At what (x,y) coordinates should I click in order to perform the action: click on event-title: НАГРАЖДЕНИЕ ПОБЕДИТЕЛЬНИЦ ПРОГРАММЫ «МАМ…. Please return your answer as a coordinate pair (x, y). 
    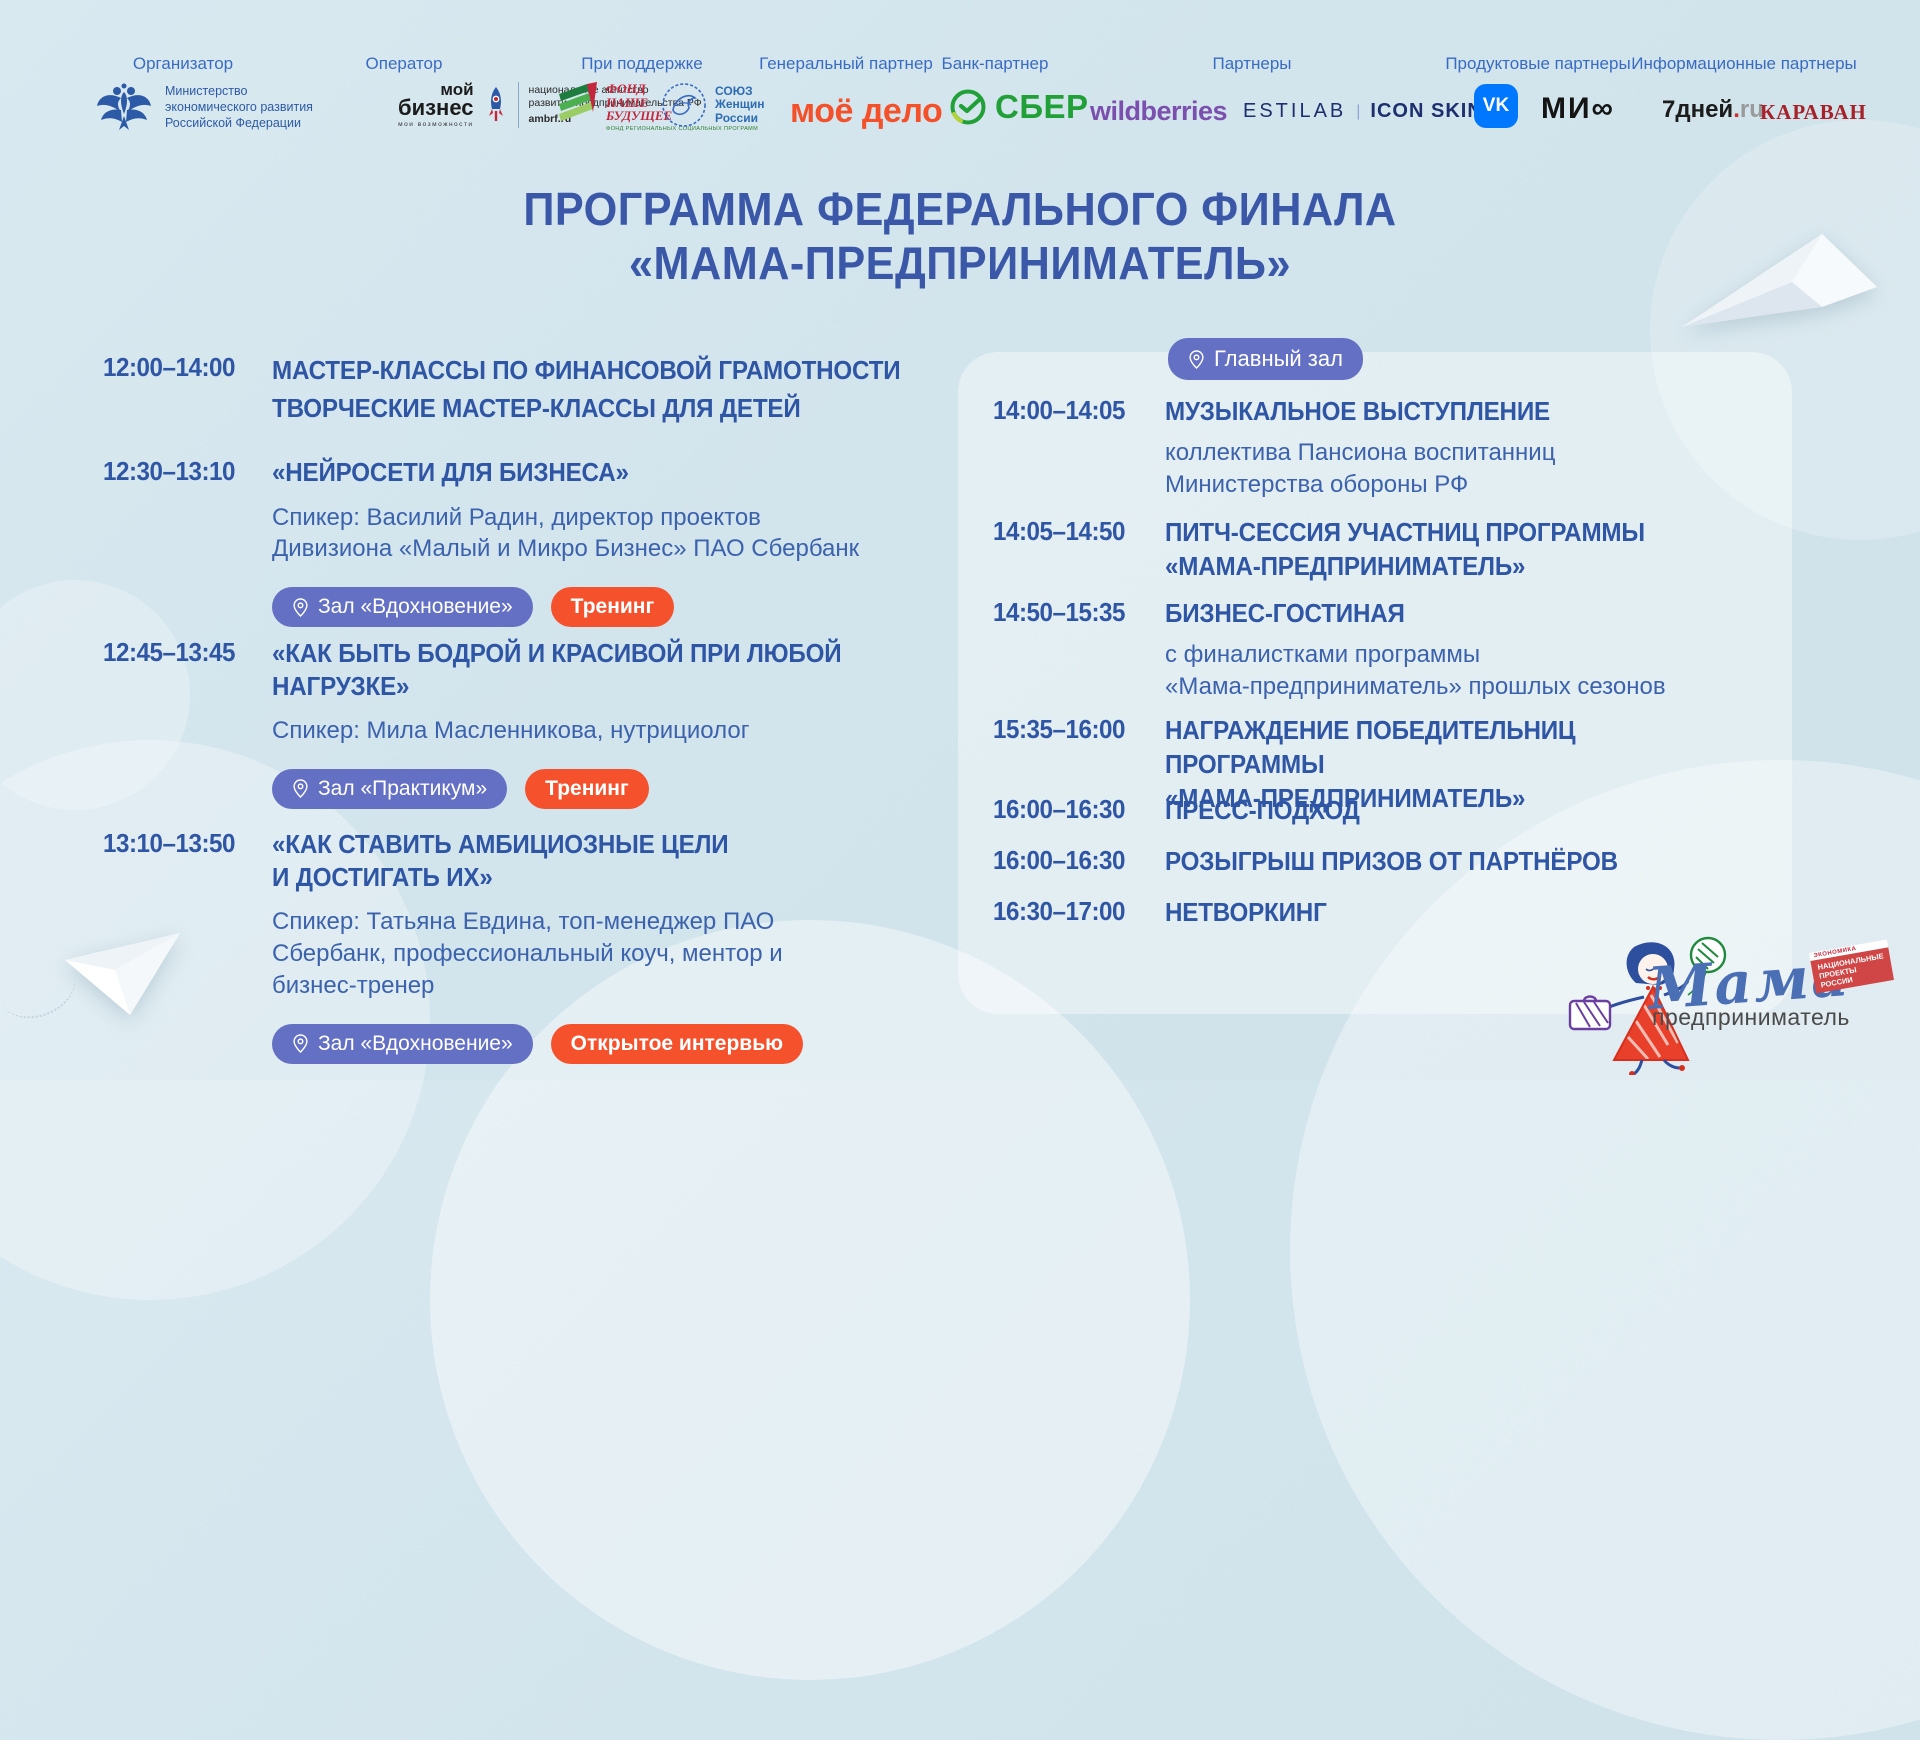
    Looking at the image, I should click on (1370, 764).